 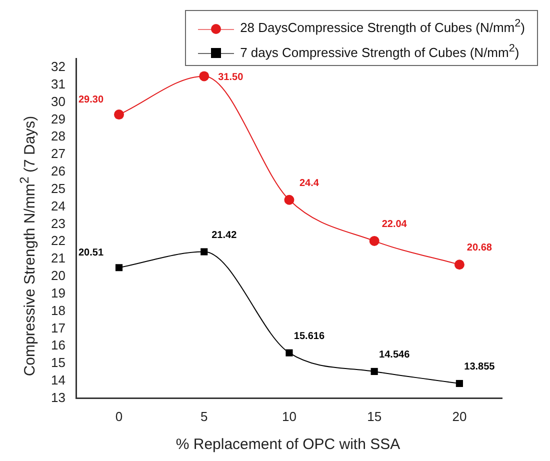 I want to click on x-tick-label: 0, so click(x=119, y=416).